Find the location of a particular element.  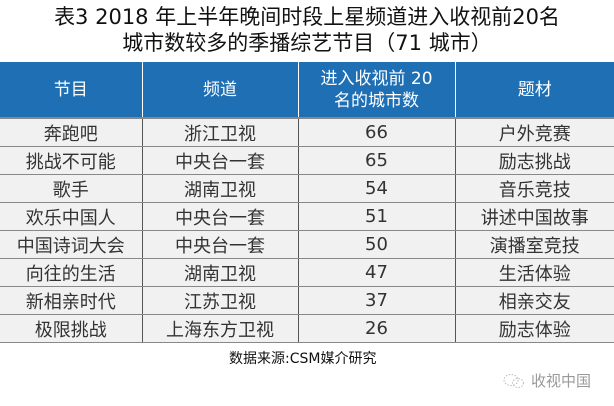

table-row: 向往的生活 湖南卫视 47 生活体验 is located at coordinates (307, 272).